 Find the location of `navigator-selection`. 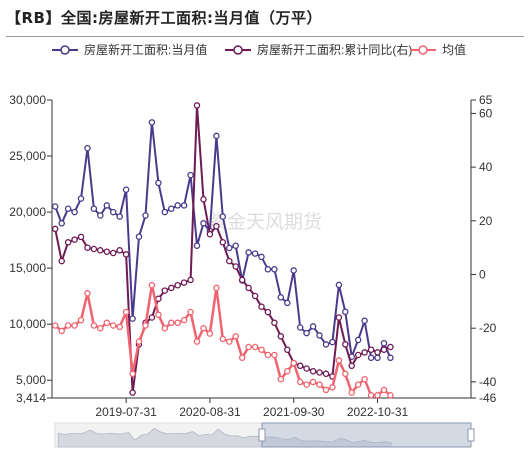

navigator-selection is located at coordinates (366, 435).